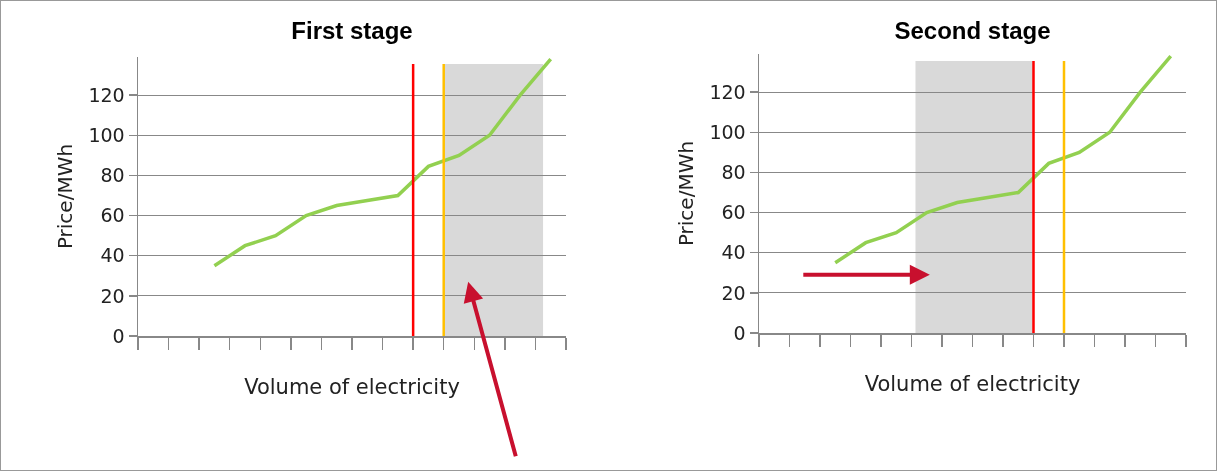  What do you see at coordinates (352, 31) in the screenshot?
I see `chart-title: First stage` at bounding box center [352, 31].